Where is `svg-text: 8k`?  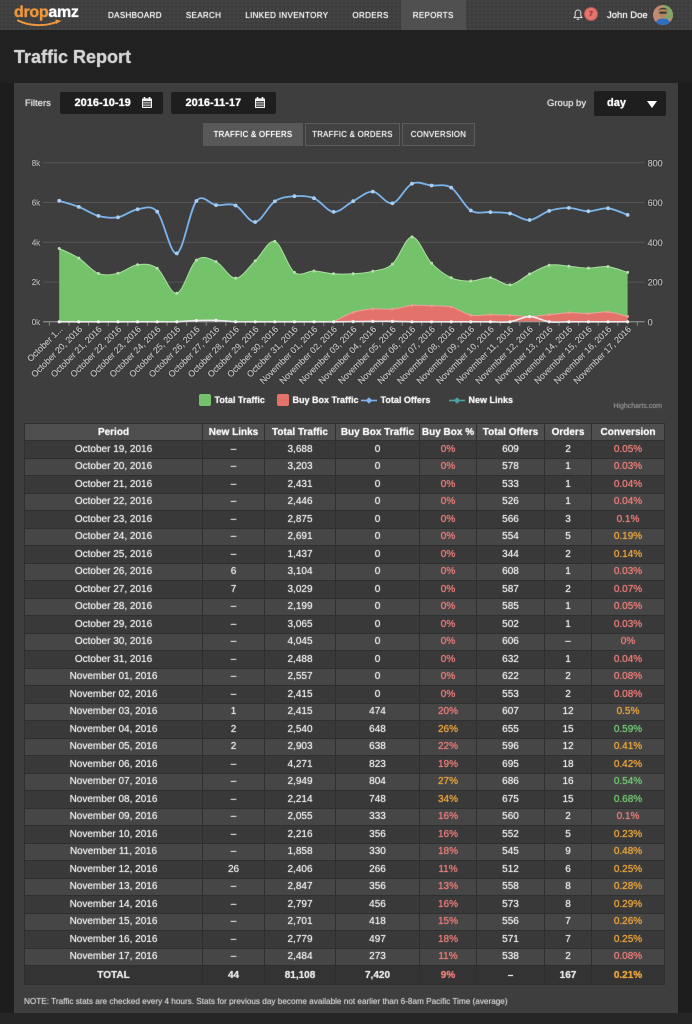
svg-text: 8k is located at coordinates (36, 163).